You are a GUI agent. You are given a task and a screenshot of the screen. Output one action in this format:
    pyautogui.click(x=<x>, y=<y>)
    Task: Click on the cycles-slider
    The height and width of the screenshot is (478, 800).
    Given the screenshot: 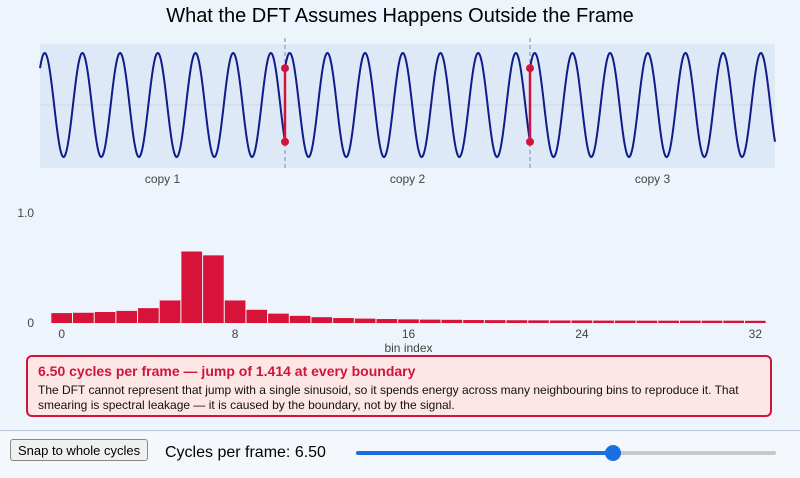 What is the action you would take?
    pyautogui.click(x=566, y=453)
    